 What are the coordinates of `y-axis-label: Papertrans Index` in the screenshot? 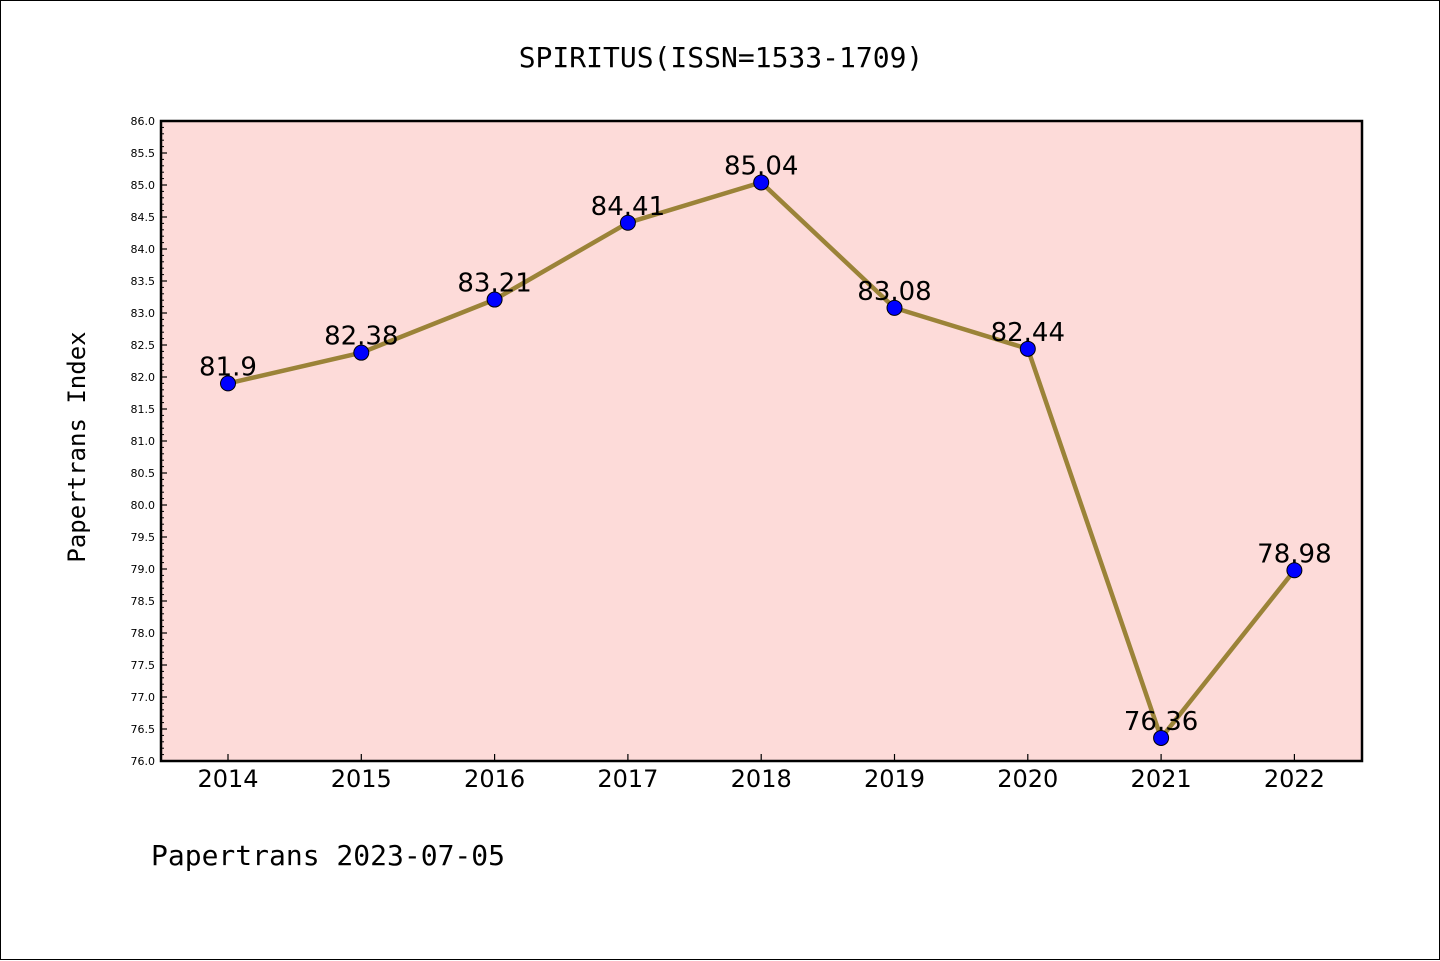 It's located at (77, 446).